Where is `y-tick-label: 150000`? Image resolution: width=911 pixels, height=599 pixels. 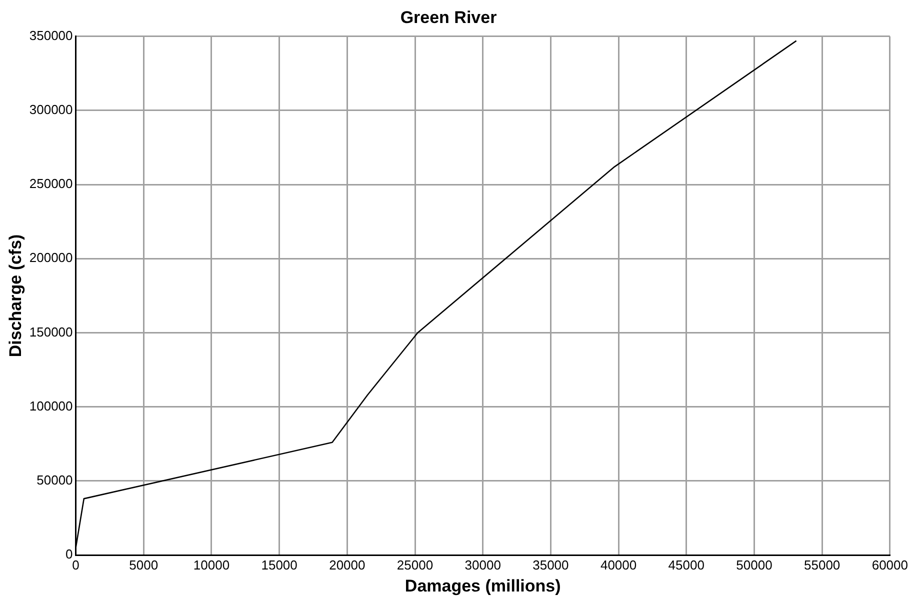 y-tick-label: 150000 is located at coordinates (51, 332).